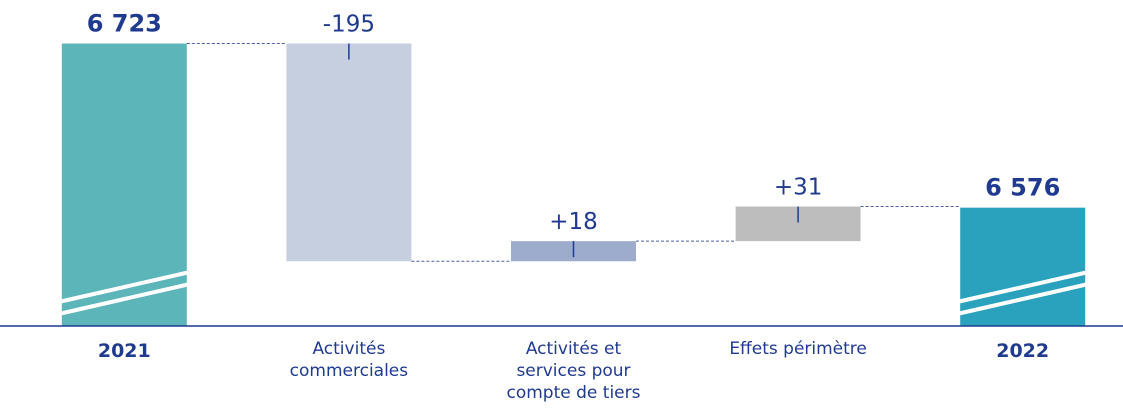 The image size is (1123, 413). I want to click on value-label: +31, so click(798, 188).